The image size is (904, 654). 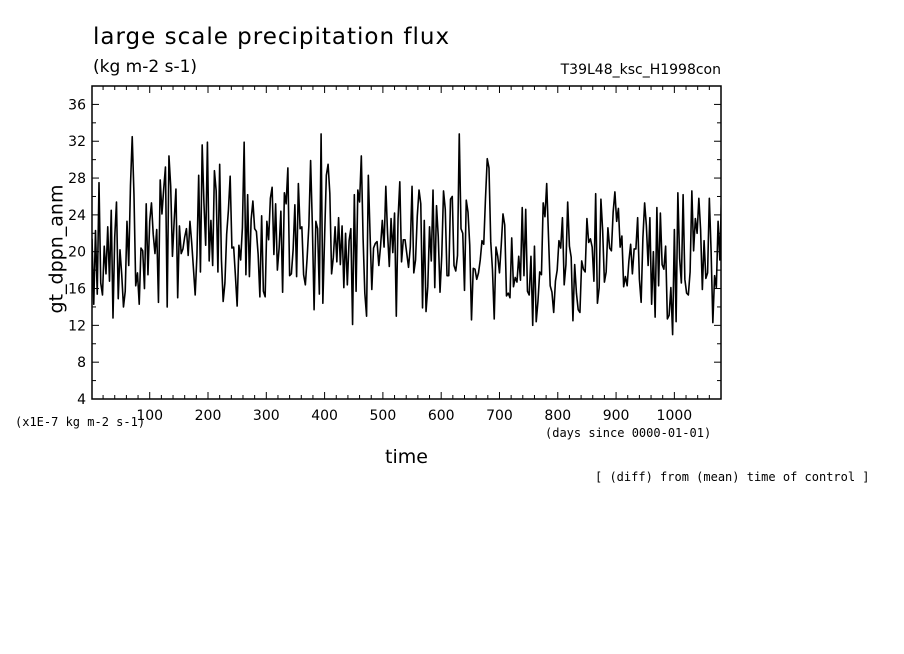 What do you see at coordinates (77, 326) in the screenshot?
I see `y-tick-label: 12` at bounding box center [77, 326].